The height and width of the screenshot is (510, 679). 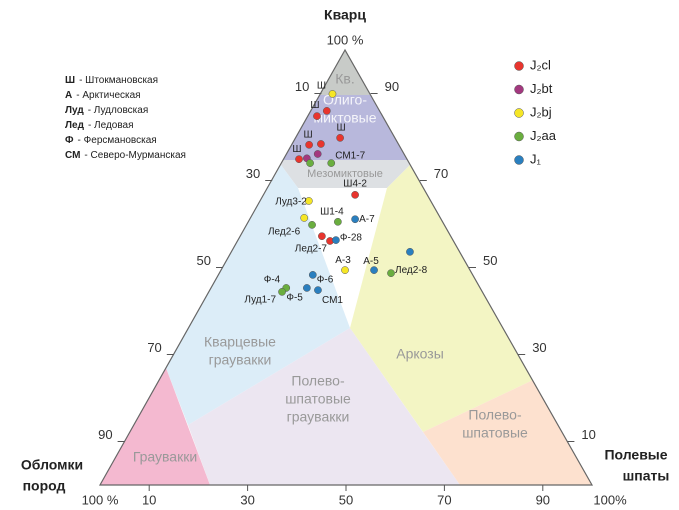 What do you see at coordinates (253, 173) in the screenshot?
I see `left-tick-label: 30` at bounding box center [253, 173].